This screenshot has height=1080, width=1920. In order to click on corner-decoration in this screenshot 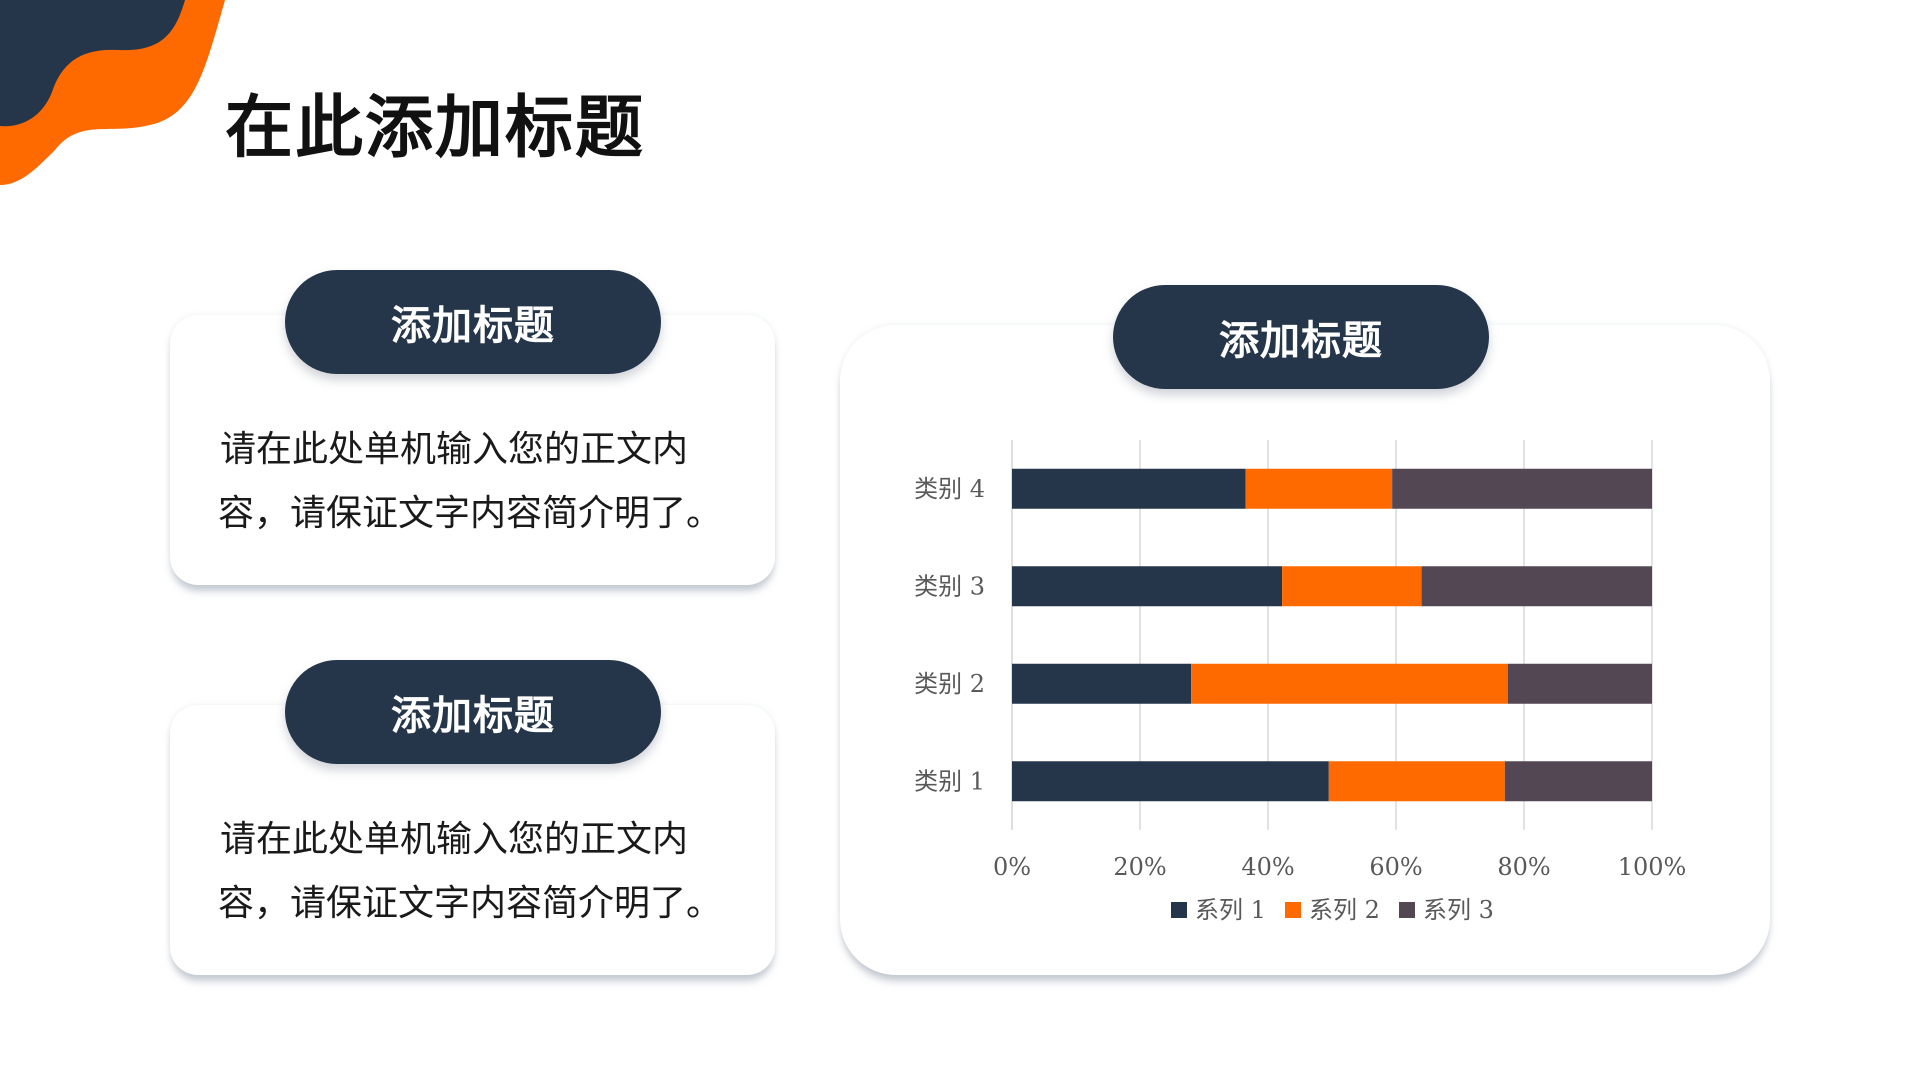, I will do `click(112, 92)`.